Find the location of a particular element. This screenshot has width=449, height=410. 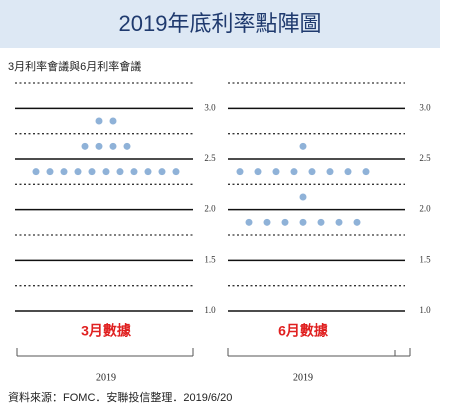

subtitle: 3月利率會議與6月利率會議 is located at coordinates (74, 66).